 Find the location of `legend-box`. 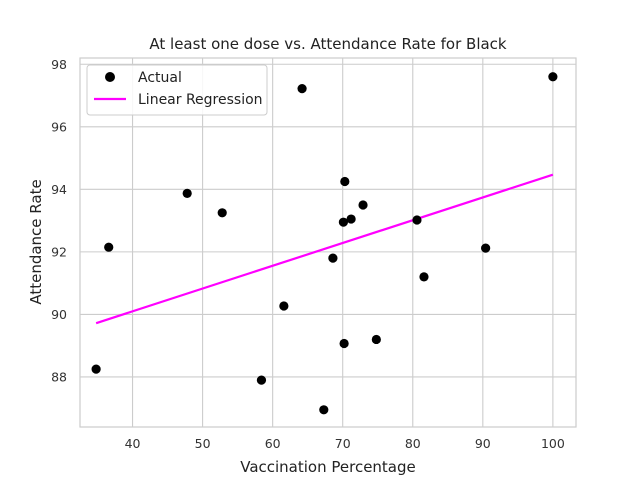

legend-box is located at coordinates (177, 90).